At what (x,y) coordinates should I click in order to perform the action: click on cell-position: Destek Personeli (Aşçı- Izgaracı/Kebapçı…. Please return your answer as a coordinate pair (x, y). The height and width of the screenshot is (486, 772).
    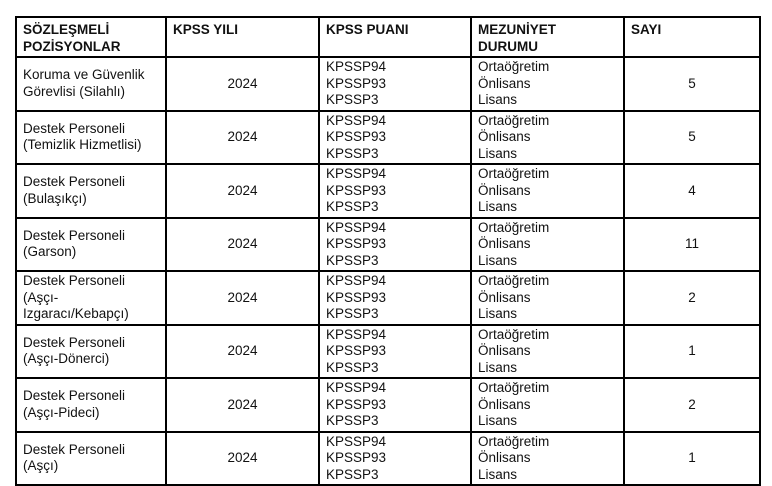
    Looking at the image, I should click on (91, 298).